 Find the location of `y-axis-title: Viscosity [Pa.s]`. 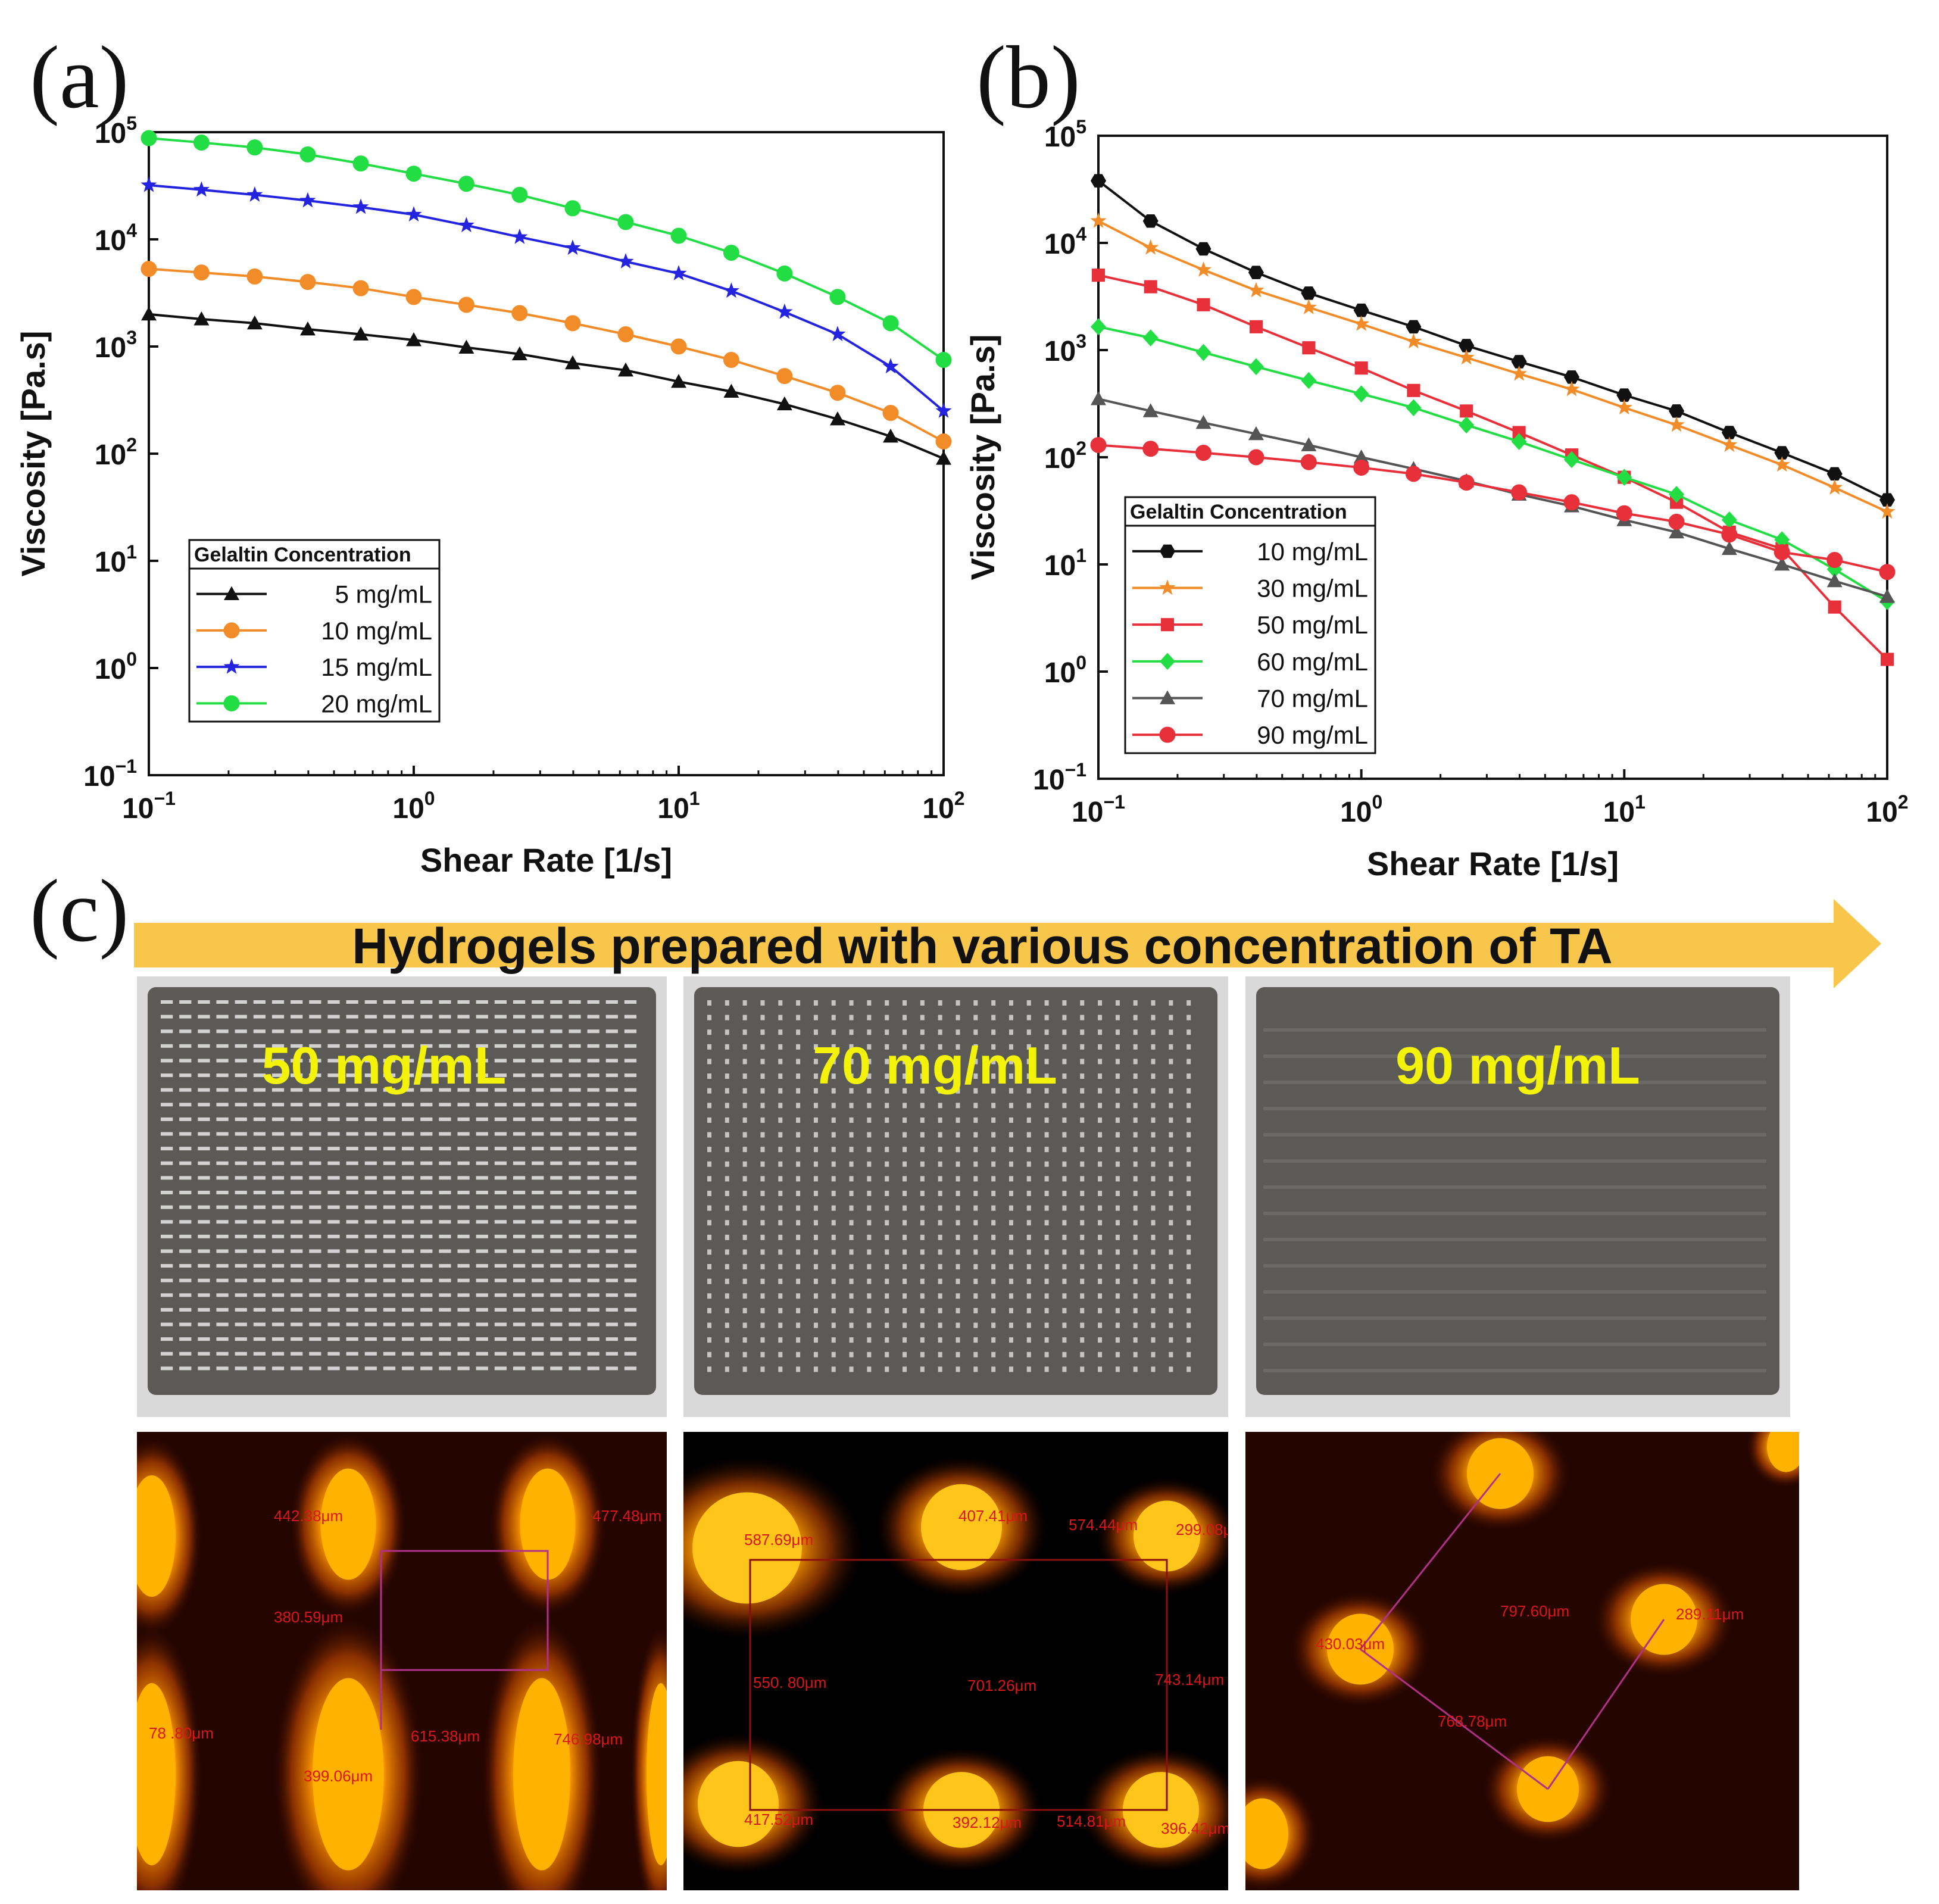

y-axis-title: Viscosity [Pa.s] is located at coordinates (33, 454).